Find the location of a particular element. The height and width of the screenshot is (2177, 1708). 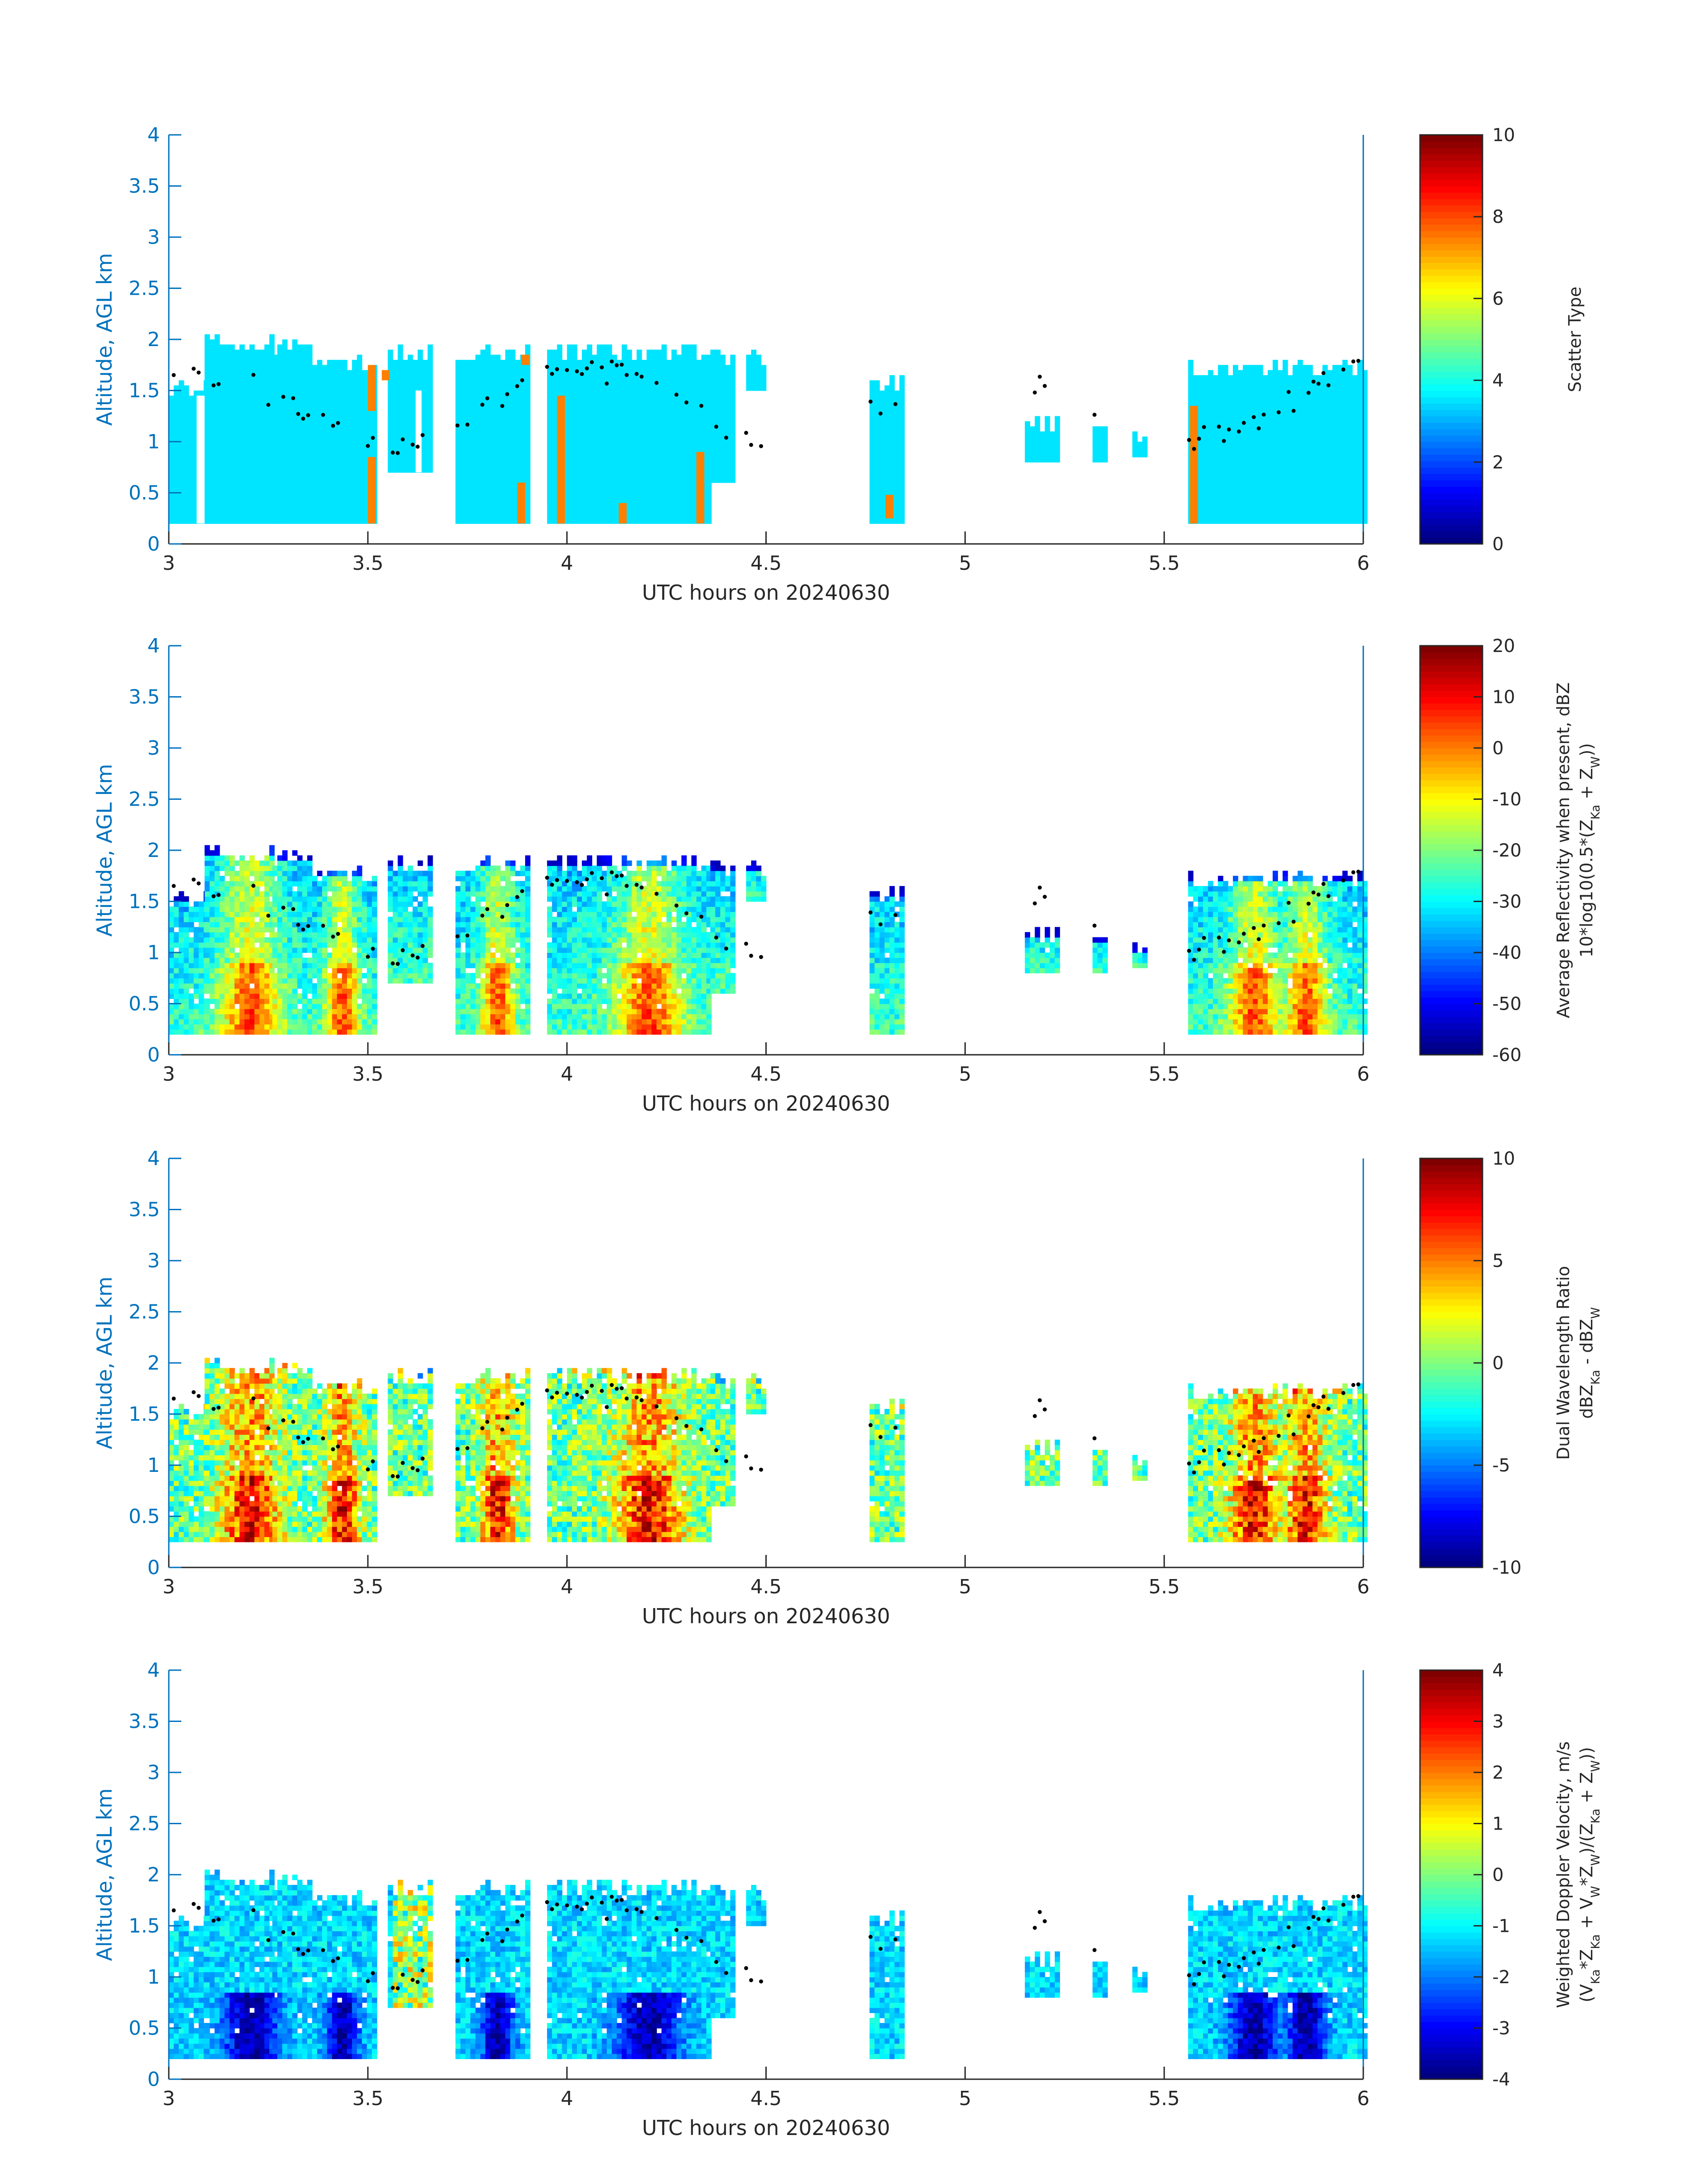

cloud-top-dot is located at coordinates (298, 414).